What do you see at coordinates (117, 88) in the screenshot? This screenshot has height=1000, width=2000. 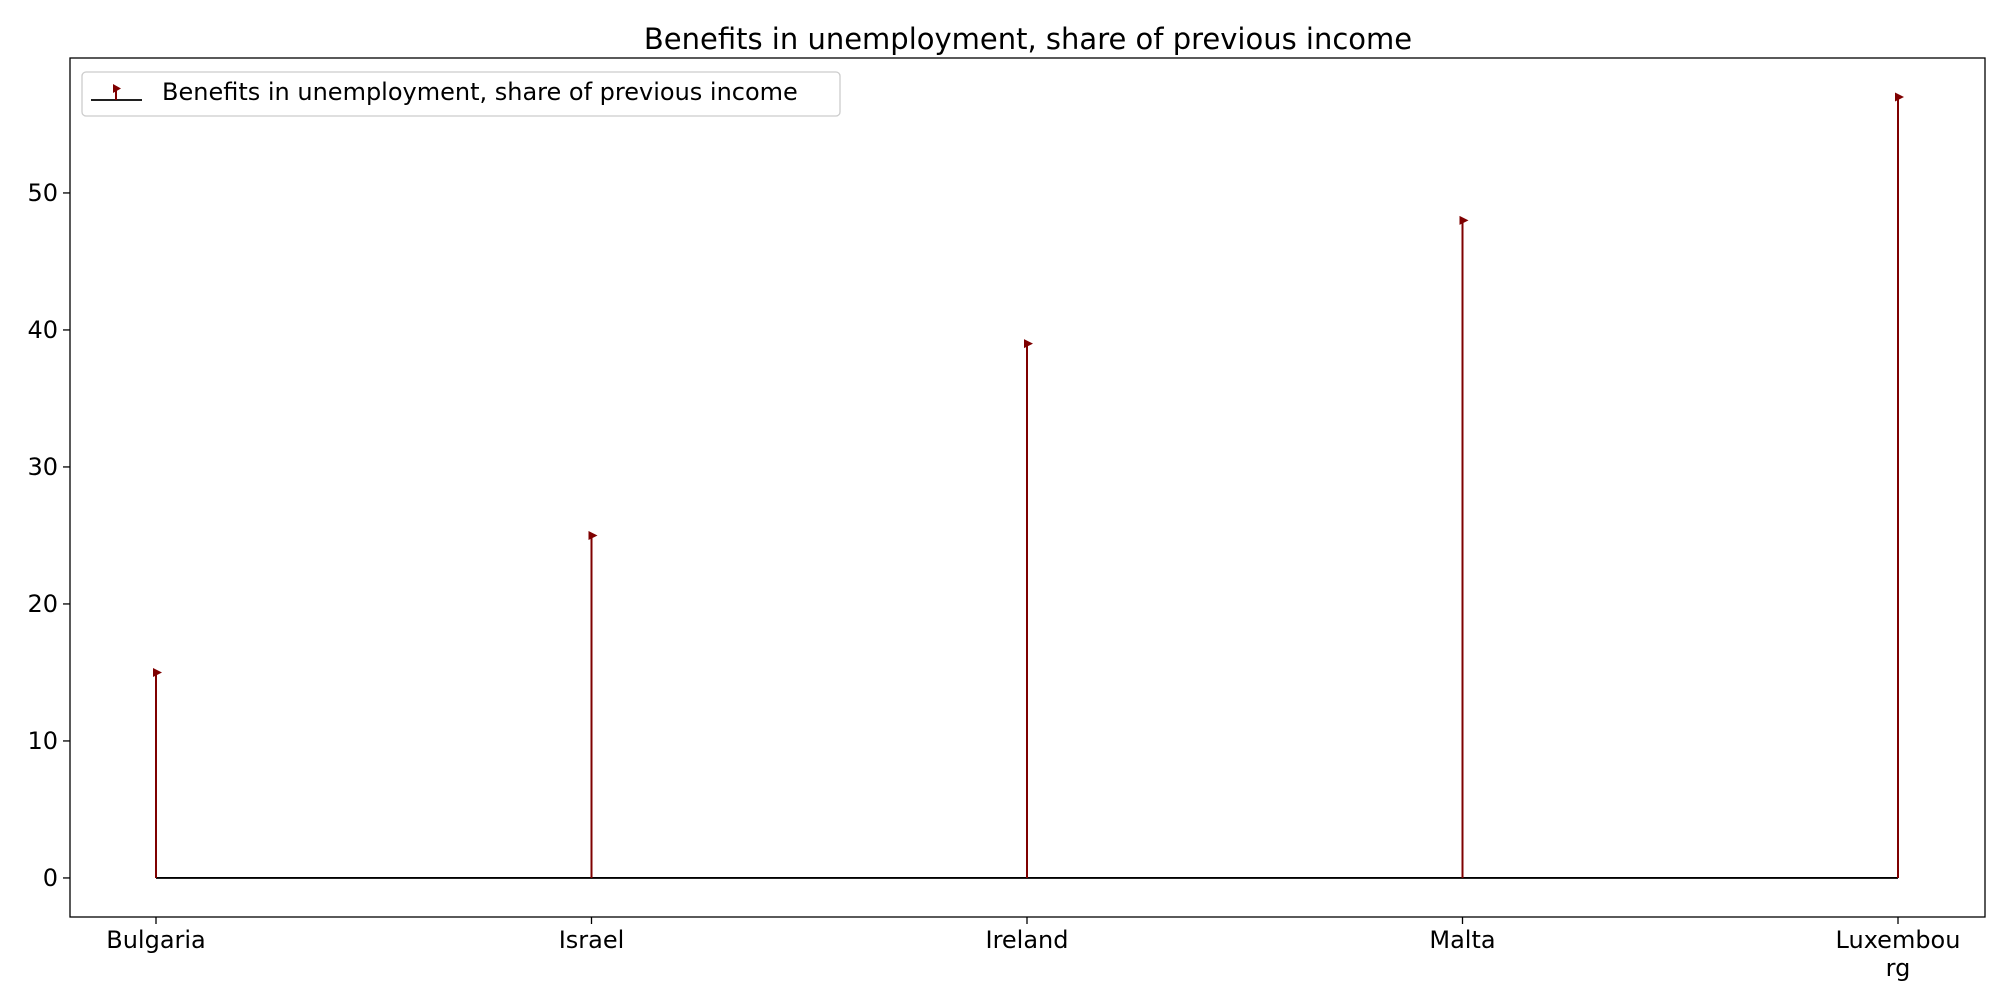 I see `legend-marker-swatch` at bounding box center [117, 88].